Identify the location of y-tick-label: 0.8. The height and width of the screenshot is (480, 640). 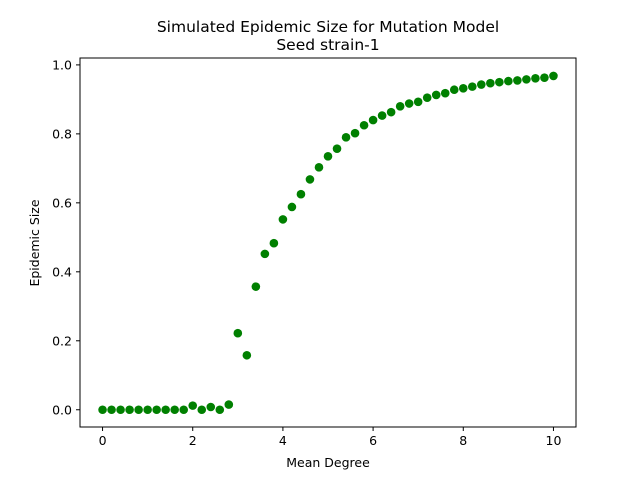
(62, 133).